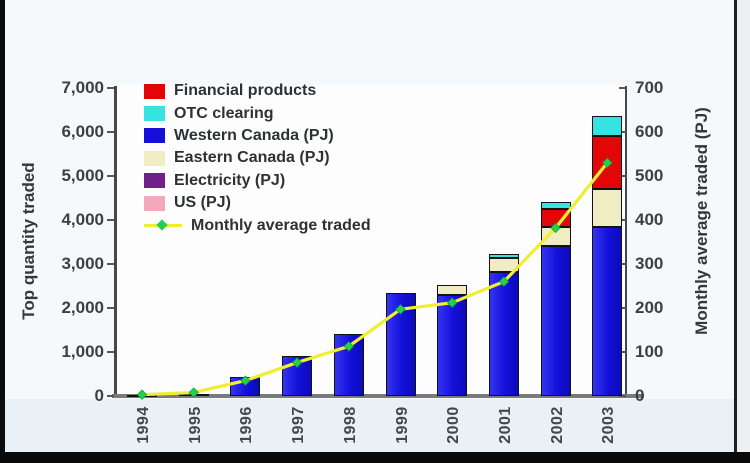 The image size is (750, 463). What do you see at coordinates (82, 351) in the screenshot?
I see `y-tick-label: 1,000` at bounding box center [82, 351].